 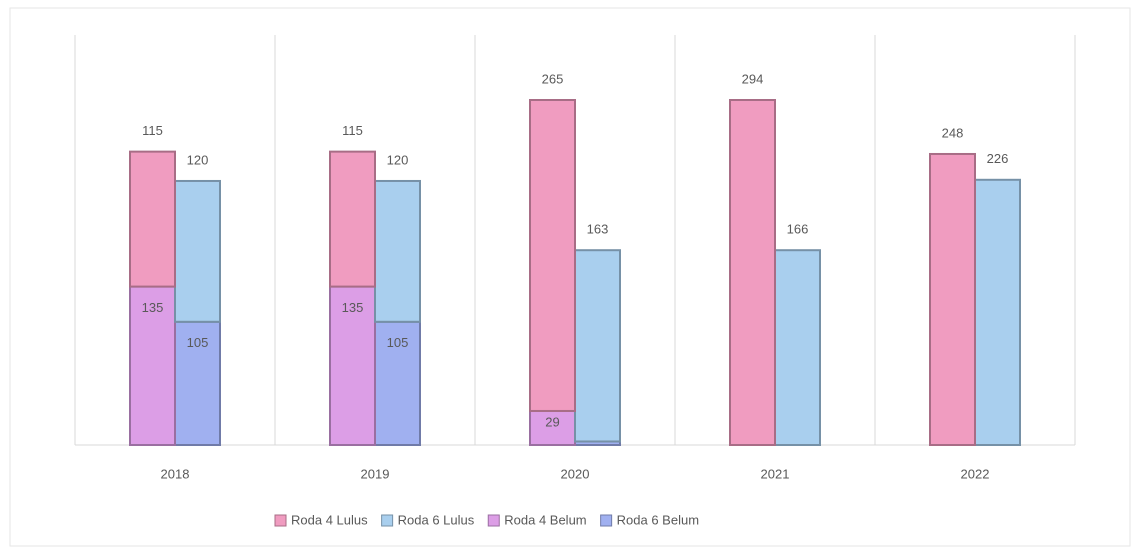 I want to click on legend-label: Roda 4 Lulus, so click(x=329, y=519).